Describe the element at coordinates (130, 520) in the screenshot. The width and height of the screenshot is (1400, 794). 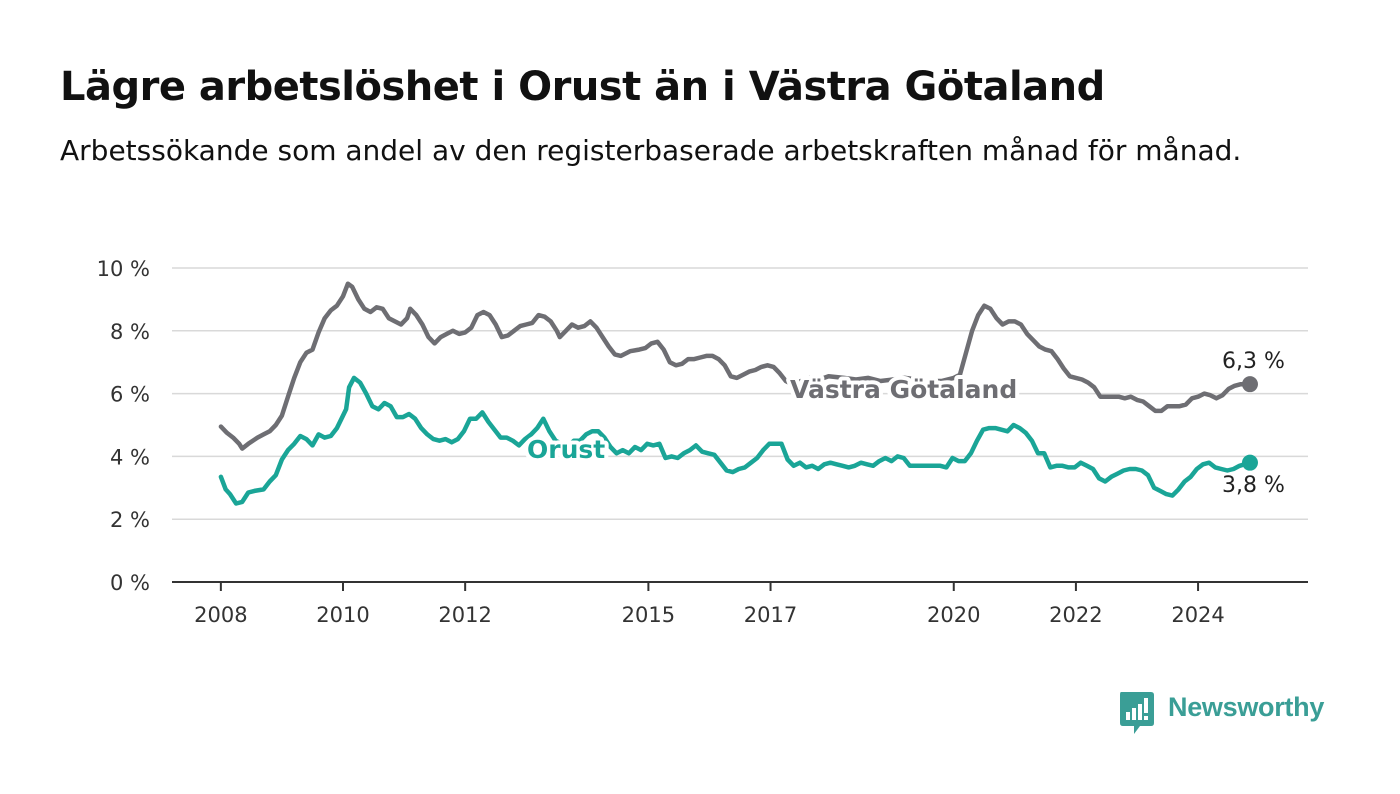
I see `y-tick-label: 2 %` at that location.